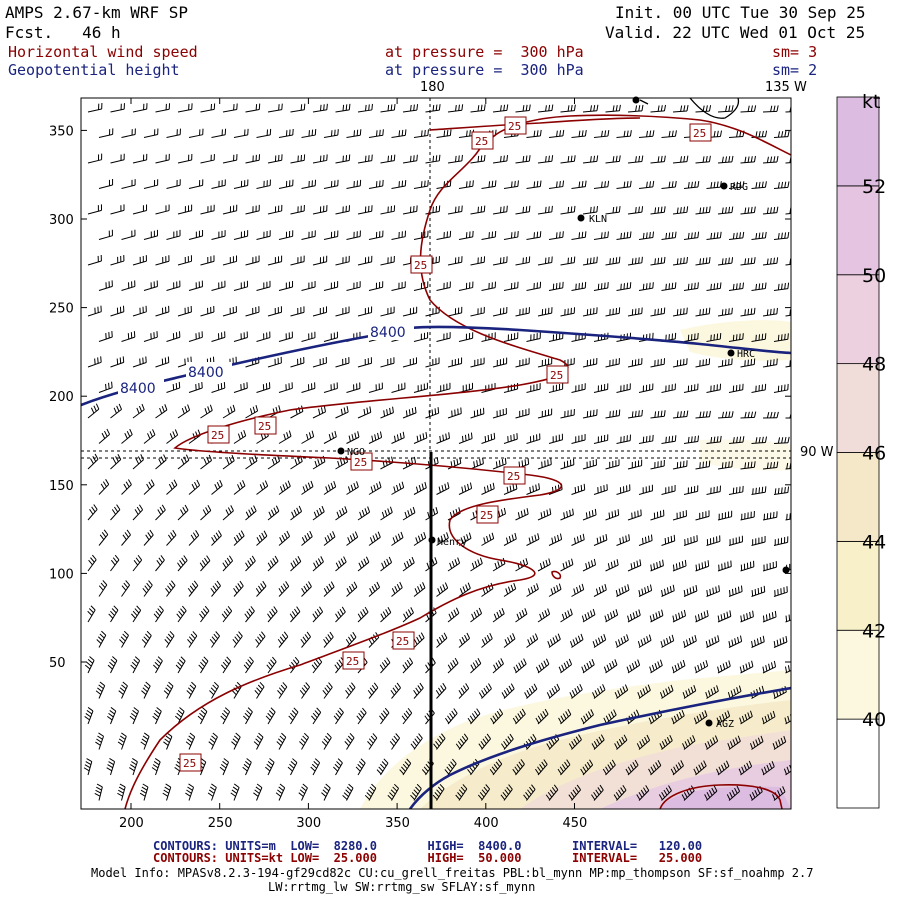 This screenshot has height=900, width=900. Describe the element at coordinates (871, 102) in the screenshot. I see `colorbar-unit: kt` at that location.